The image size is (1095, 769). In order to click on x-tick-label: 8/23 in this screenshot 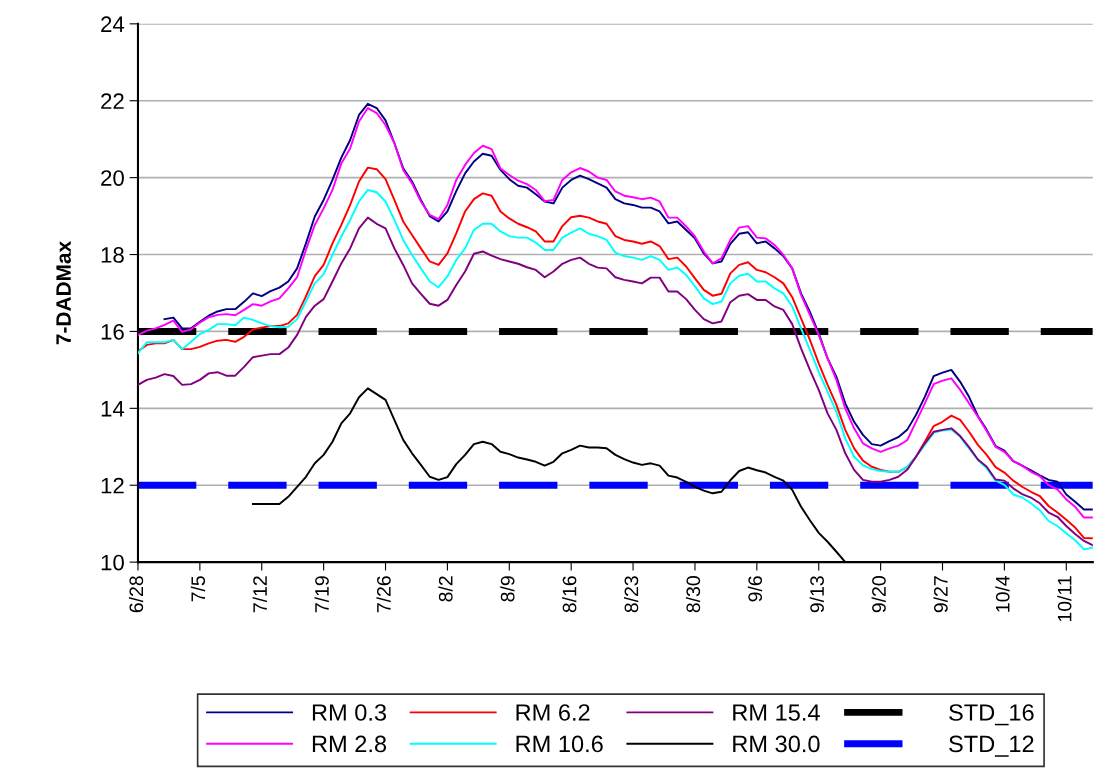, I will do `click(631, 594)`.